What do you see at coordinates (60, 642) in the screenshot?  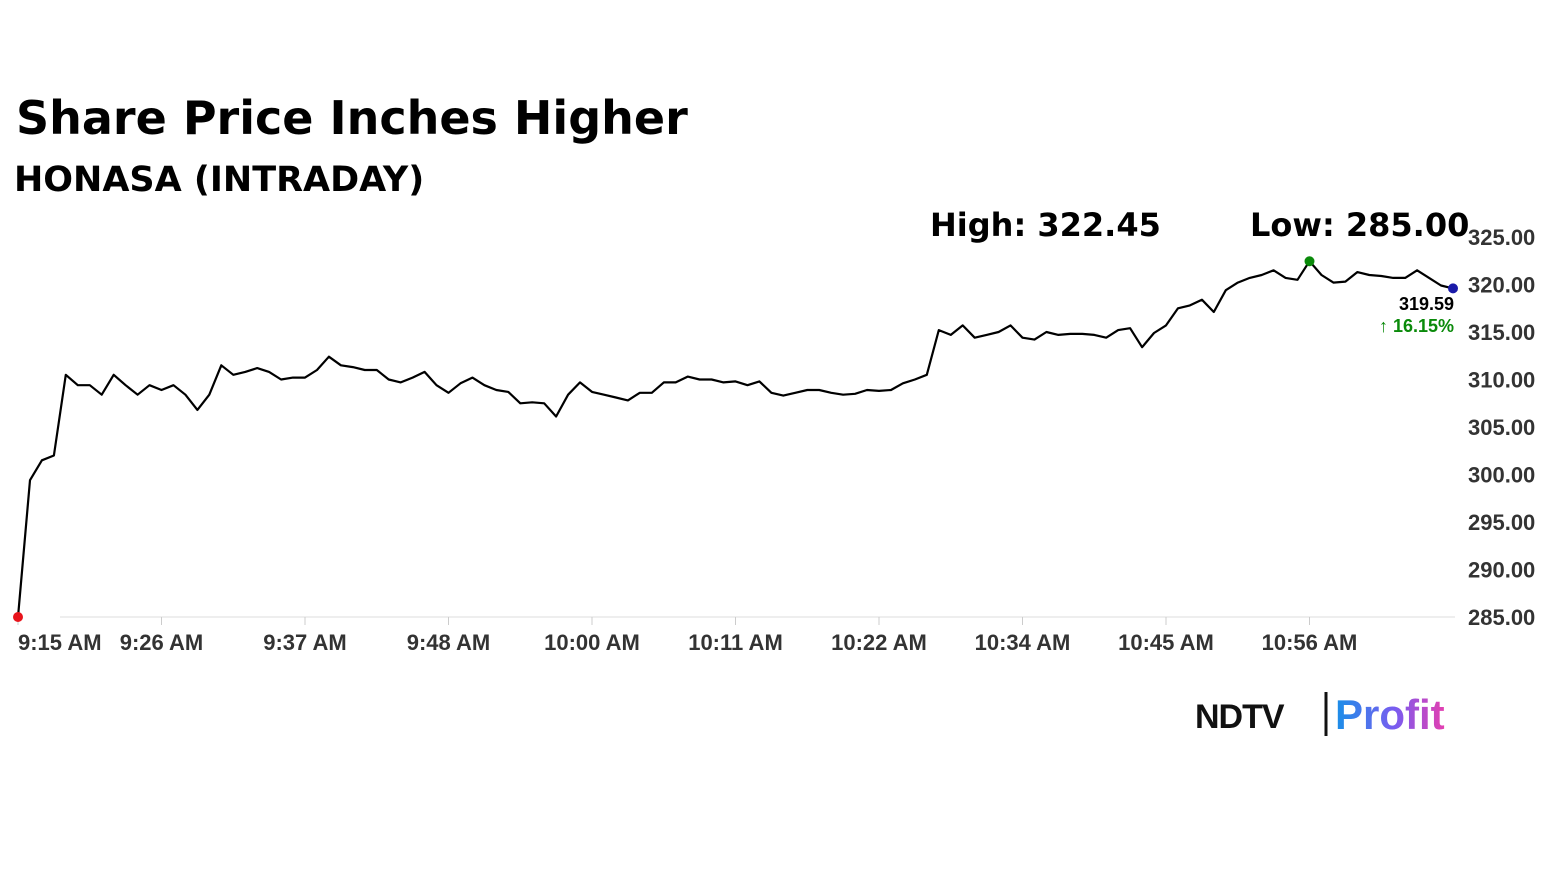 I see `x-tick-label: 9:15 AM` at bounding box center [60, 642].